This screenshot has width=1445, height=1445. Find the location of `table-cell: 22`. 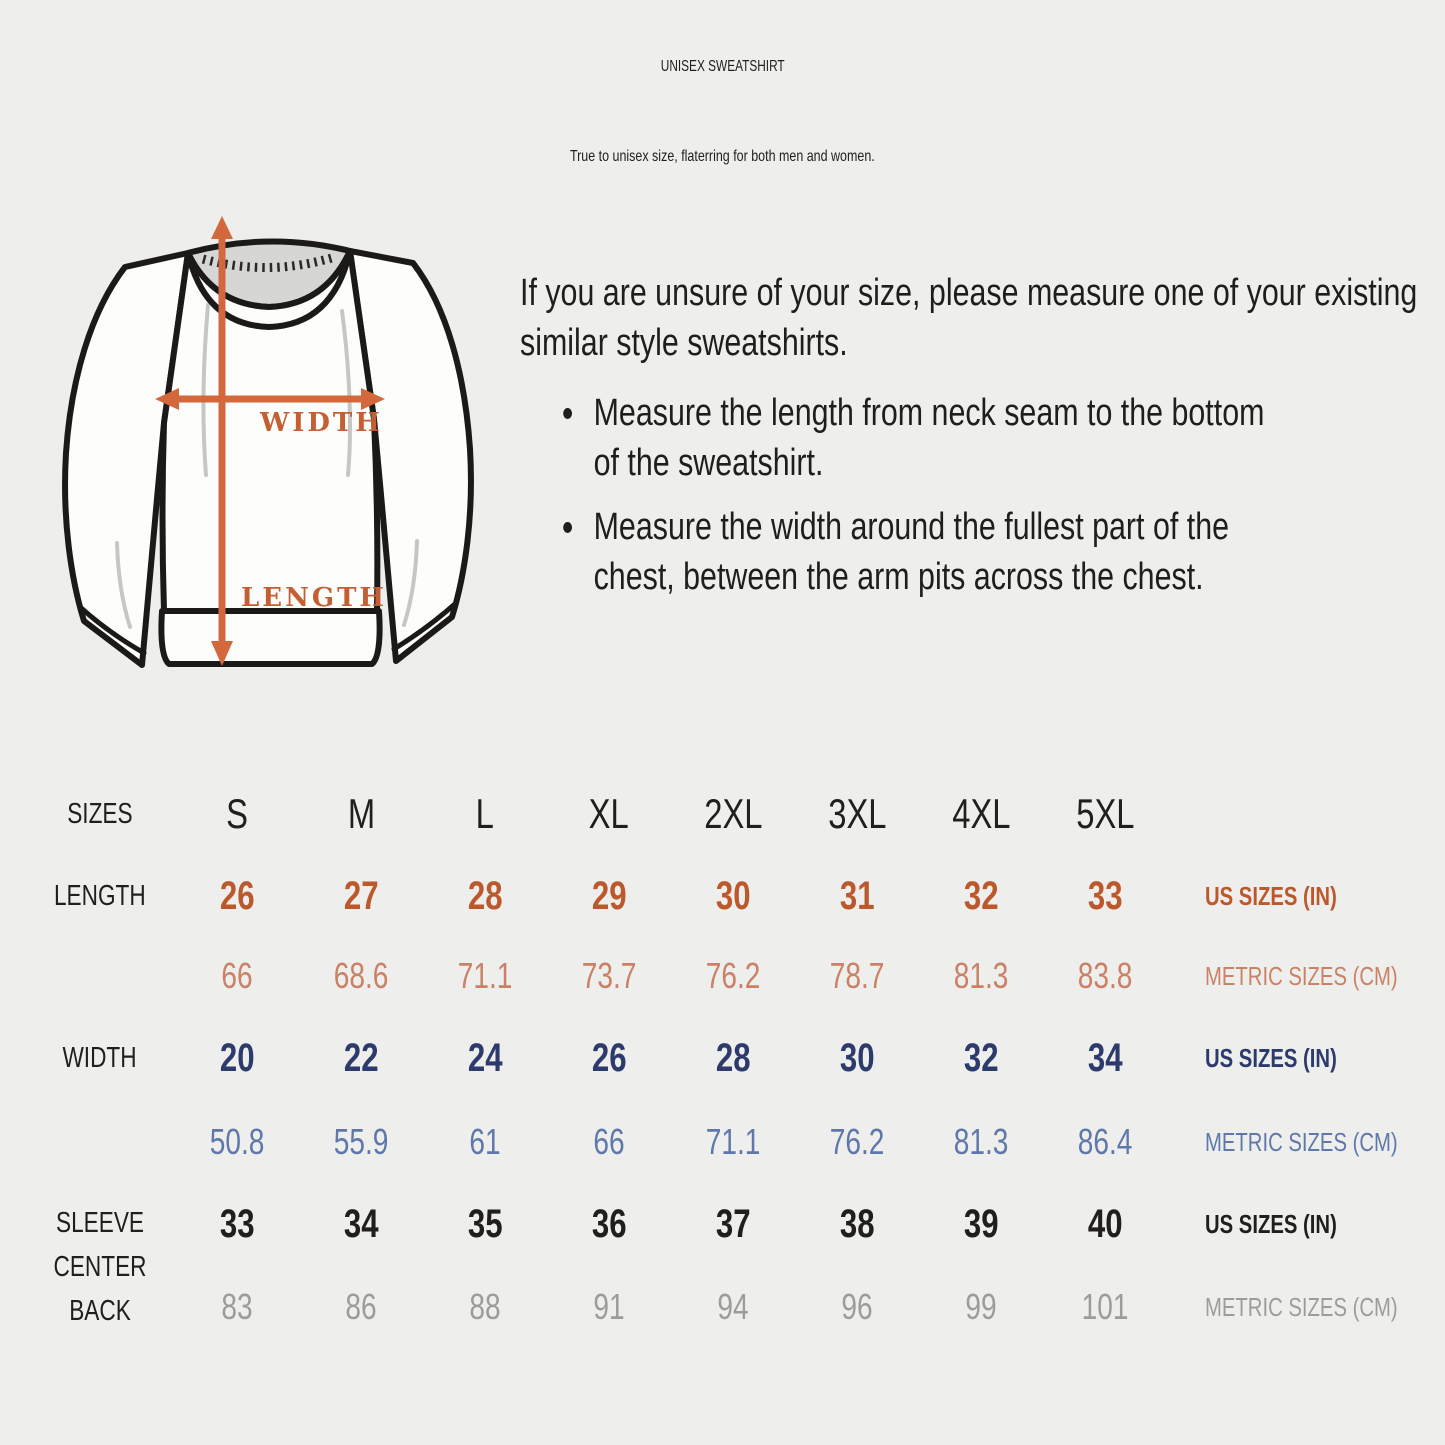

table-cell: 22 is located at coordinates (361, 1057).